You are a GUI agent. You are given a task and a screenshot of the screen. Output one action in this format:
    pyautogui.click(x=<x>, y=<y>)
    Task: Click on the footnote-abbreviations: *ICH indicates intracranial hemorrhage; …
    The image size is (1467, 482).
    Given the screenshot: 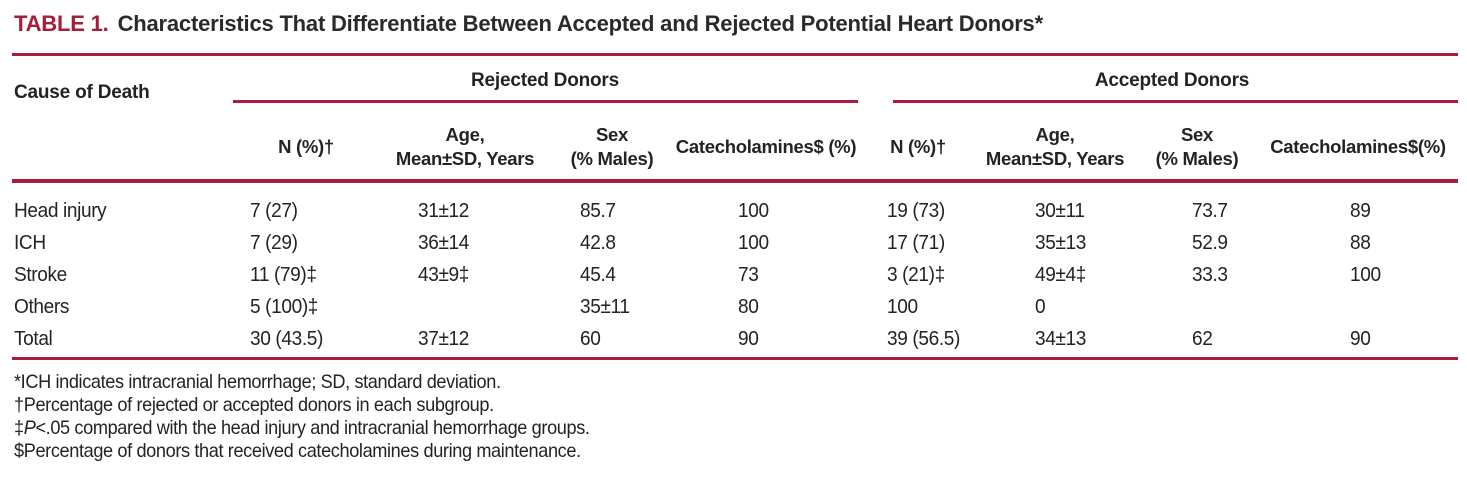 What is the action you would take?
    pyautogui.click(x=257, y=382)
    